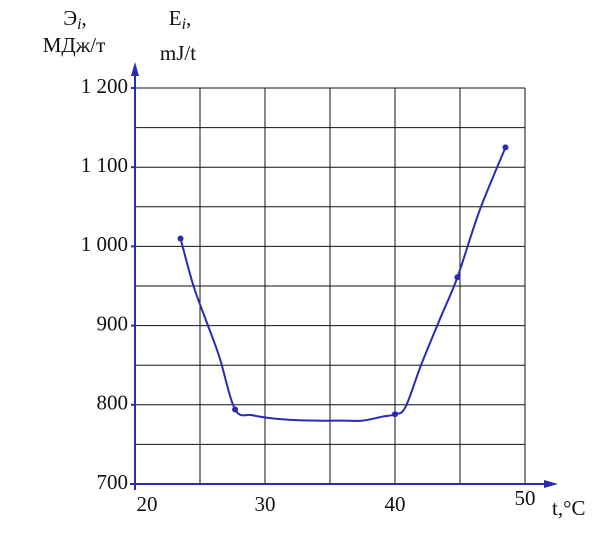 The width and height of the screenshot is (615, 547). What do you see at coordinates (147, 504) in the screenshot?
I see `x-tick-label: 20` at bounding box center [147, 504].